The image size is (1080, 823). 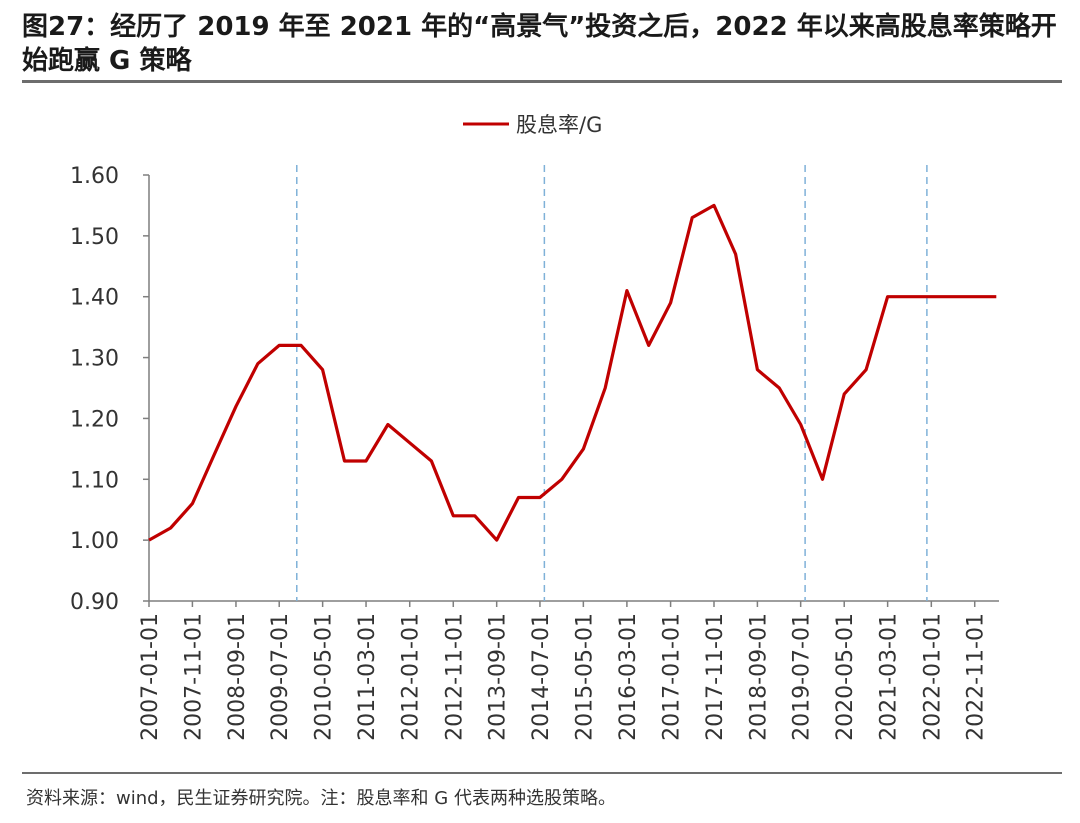 I want to click on y-tick-label: 1.10, so click(x=94, y=480).